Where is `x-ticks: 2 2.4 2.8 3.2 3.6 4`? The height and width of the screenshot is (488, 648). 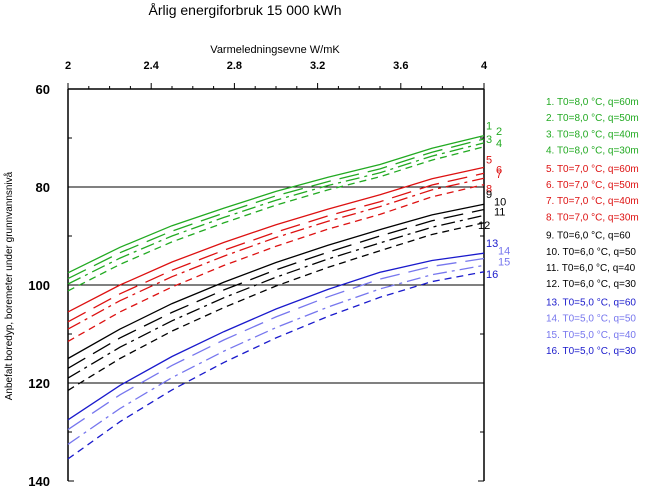
x-ticks: 2 2.4 2.8 3.2 3.6 4 is located at coordinates (276, 66).